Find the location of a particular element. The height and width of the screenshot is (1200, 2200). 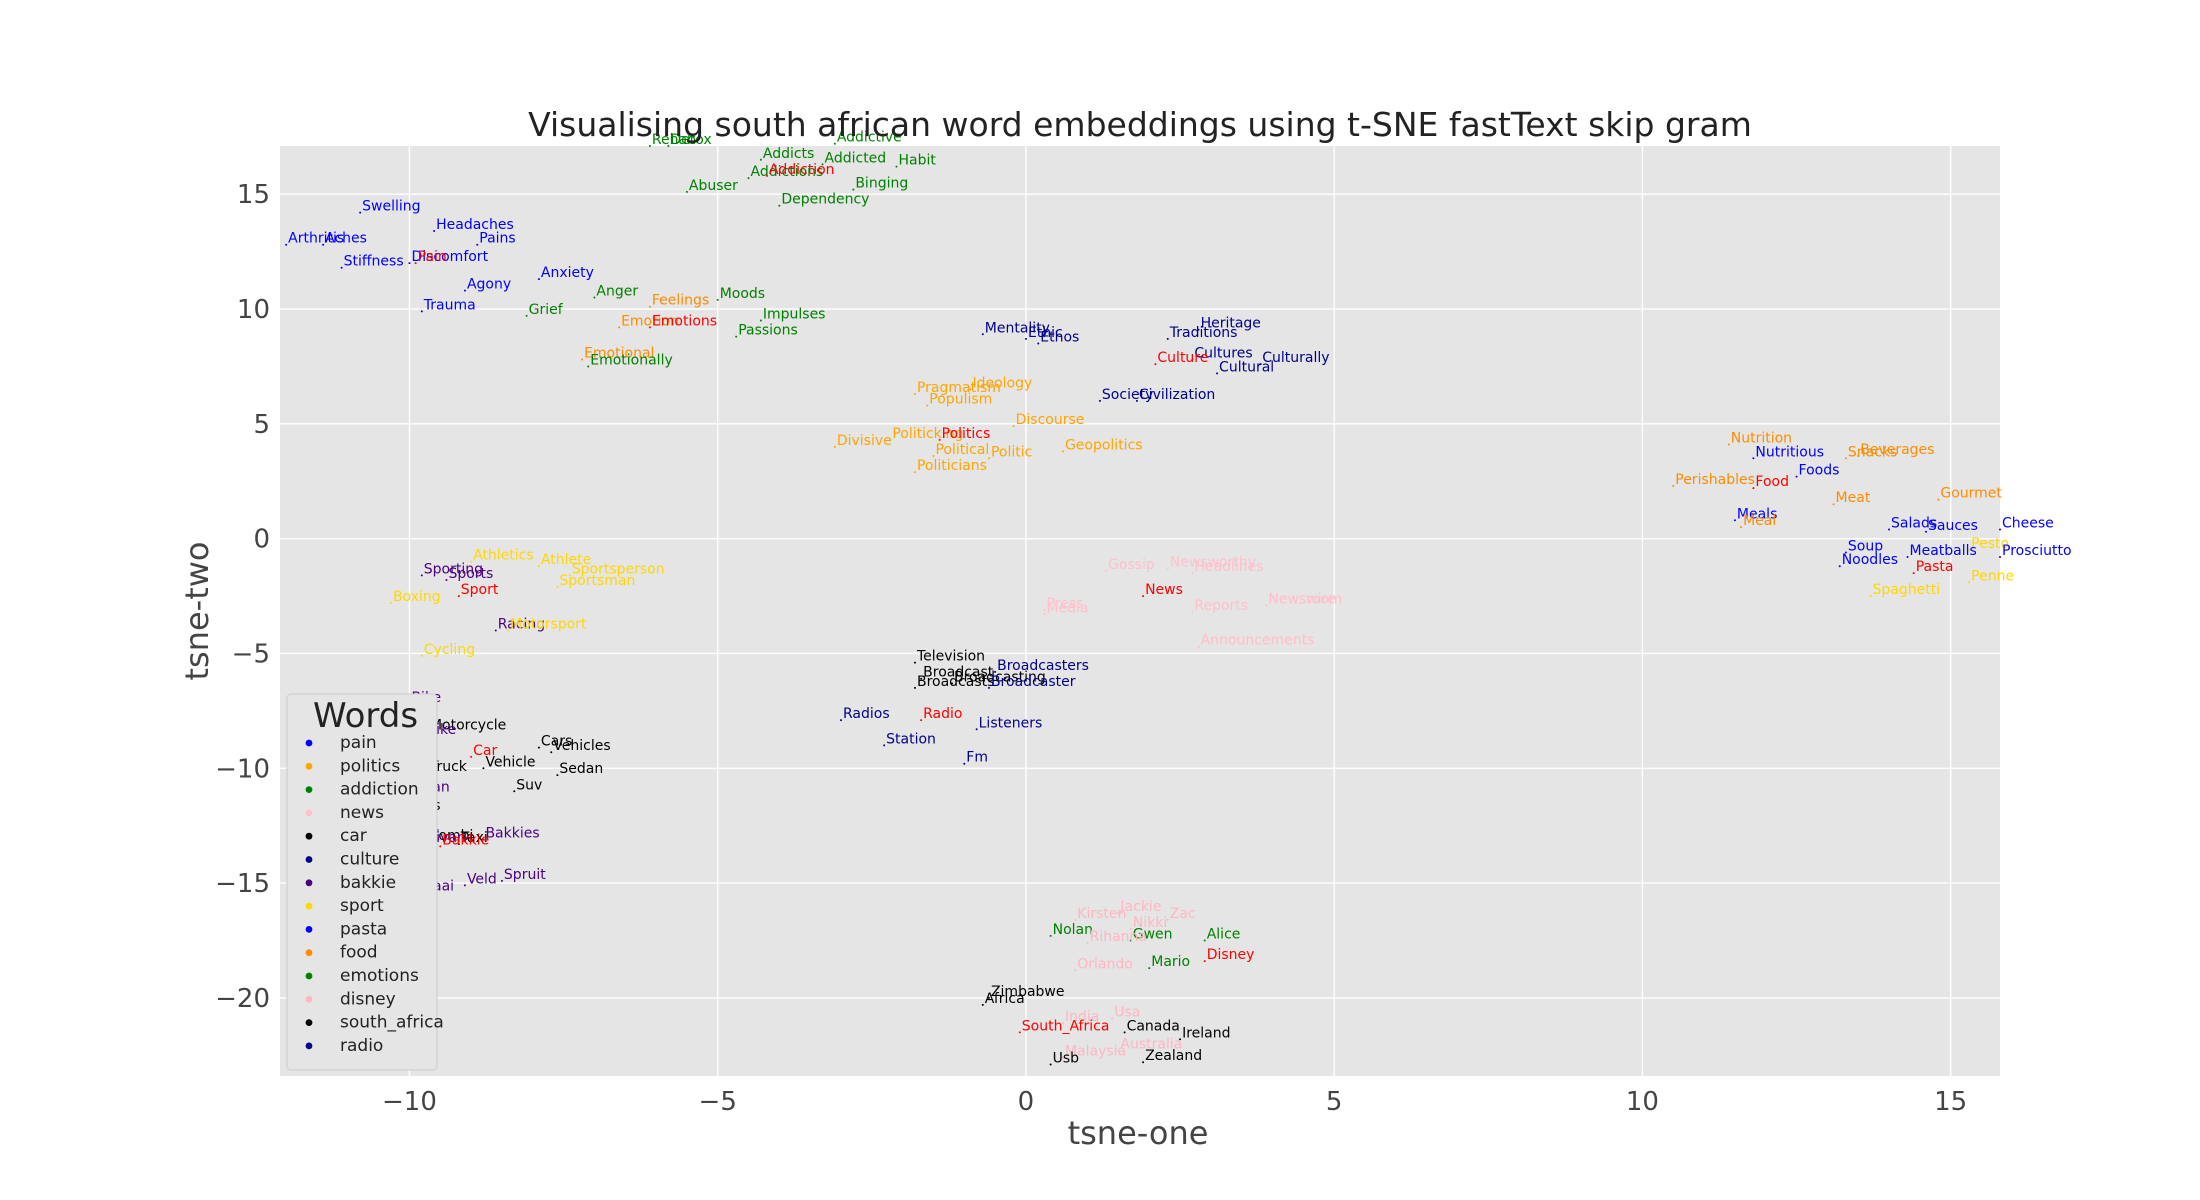

point-label: Motorsport is located at coordinates (548, 625).